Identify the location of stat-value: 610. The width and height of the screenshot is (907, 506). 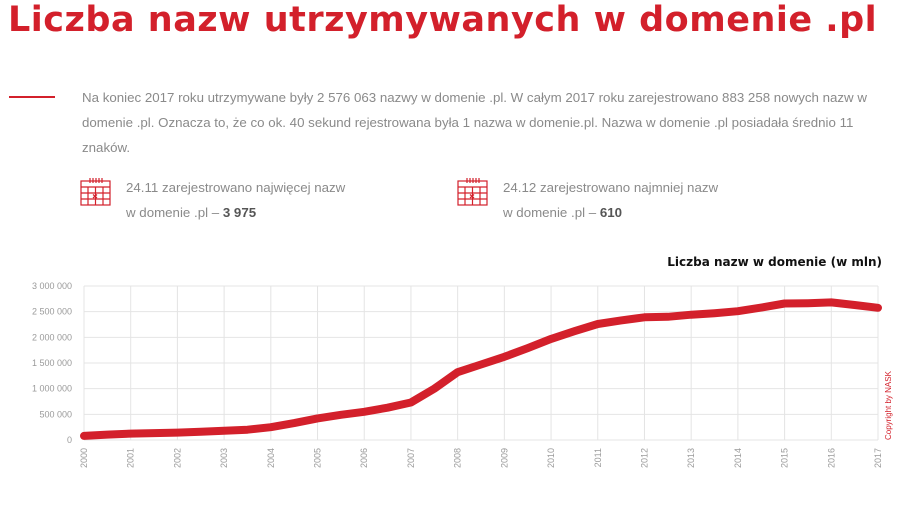
(611, 212).